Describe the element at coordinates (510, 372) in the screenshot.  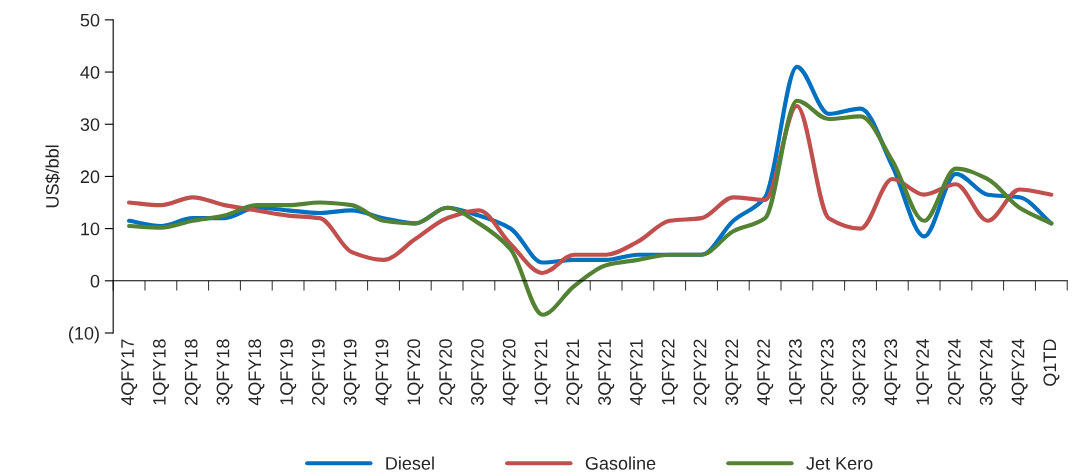
I see `x-tick-label: 4QFY20` at that location.